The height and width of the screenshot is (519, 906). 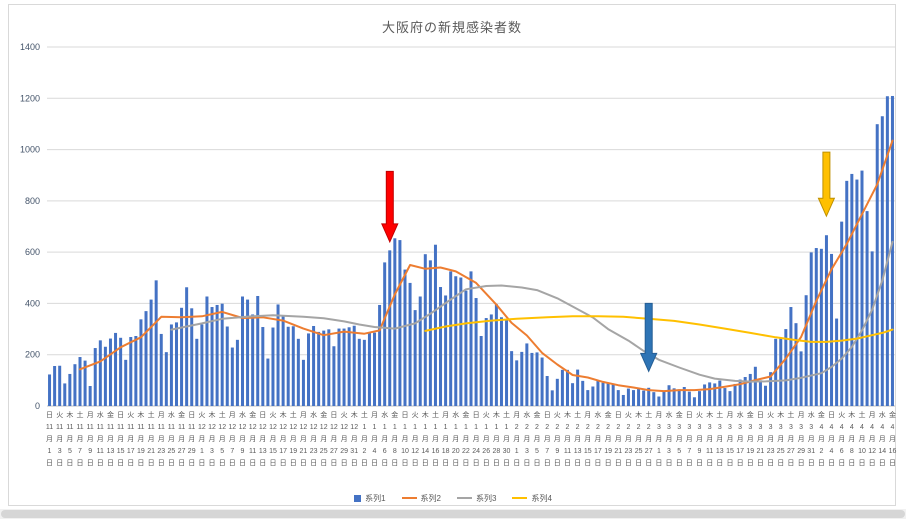 I want to click on legend-label: 系列2, so click(x=430, y=498).